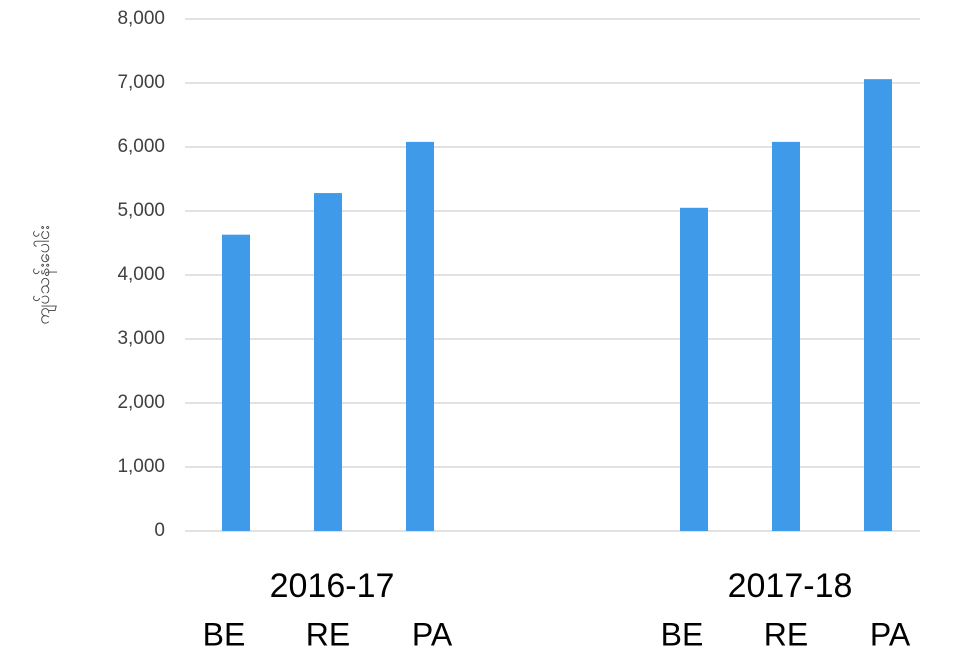 The width and height of the screenshot is (956, 658). I want to click on group-label: 2016-17, so click(332, 586).